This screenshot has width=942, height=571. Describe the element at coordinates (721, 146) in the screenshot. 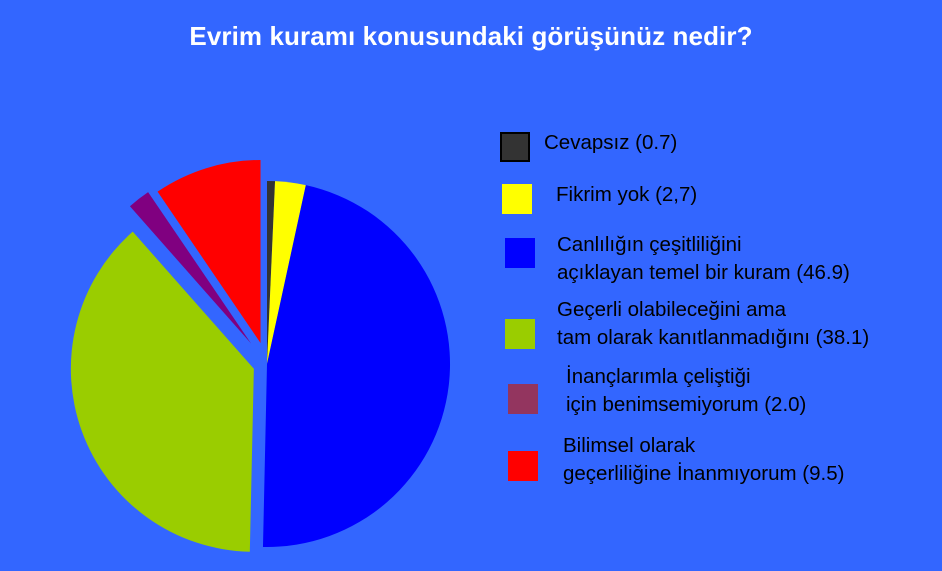

I see `legend-item: Cevapsız (0.7)` at that location.